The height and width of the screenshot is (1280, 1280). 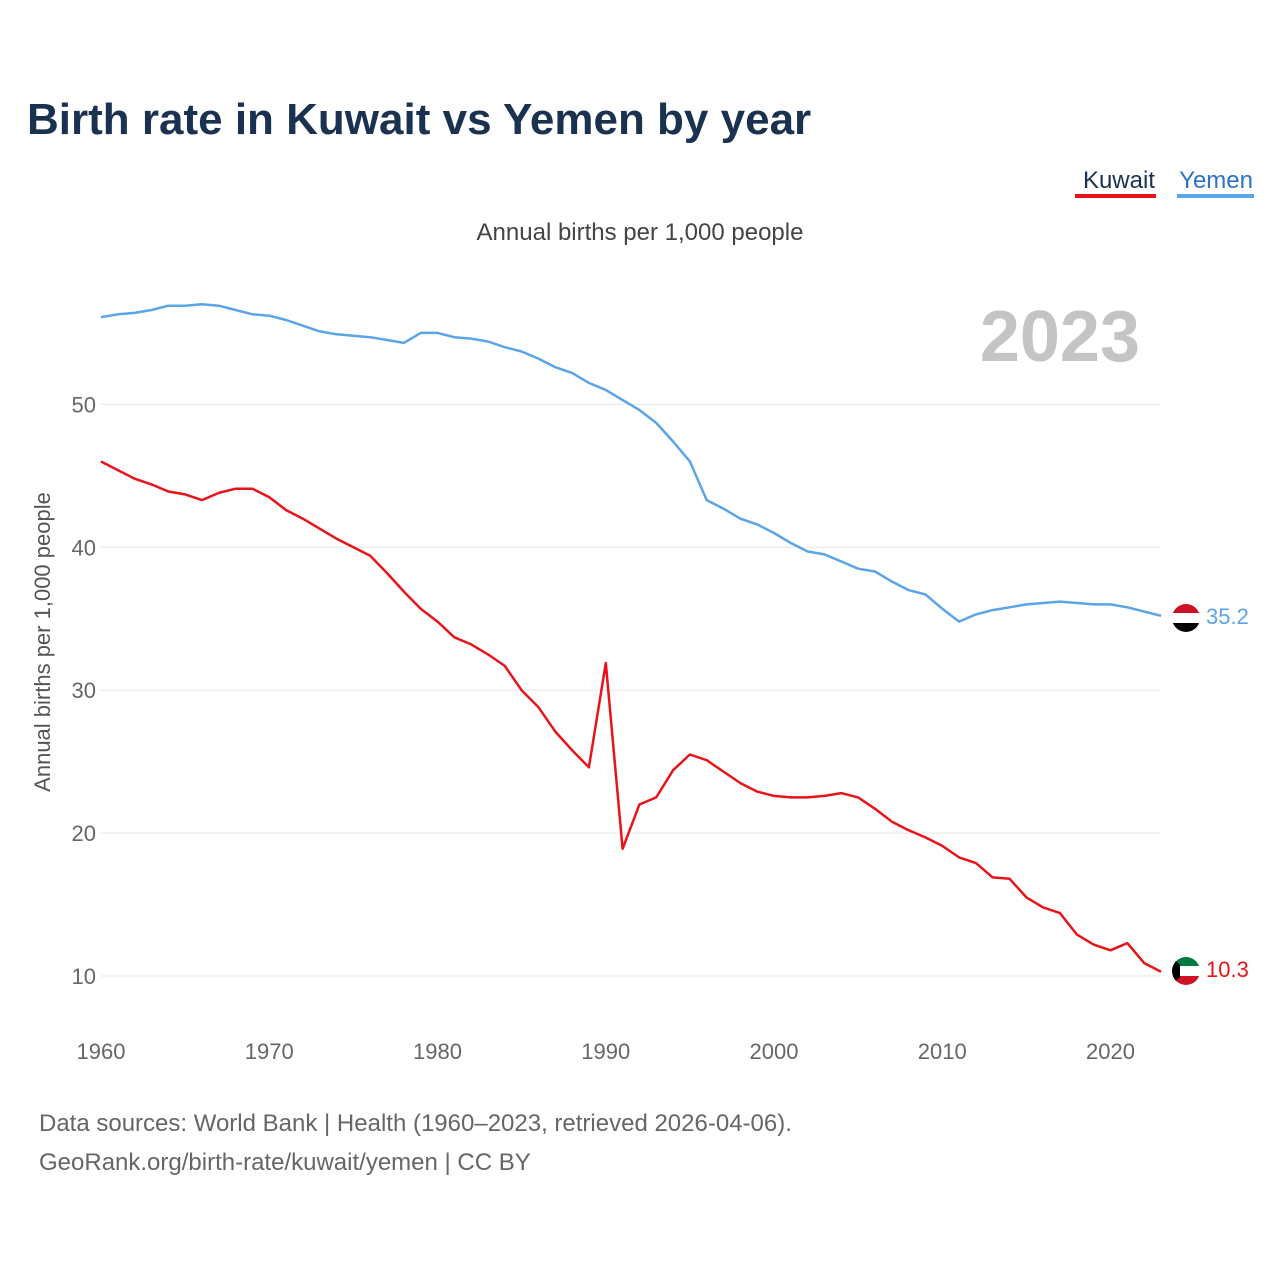 What do you see at coordinates (640, 232) in the screenshot?
I see `chart-subtitle: Annual births per 1,000 people` at bounding box center [640, 232].